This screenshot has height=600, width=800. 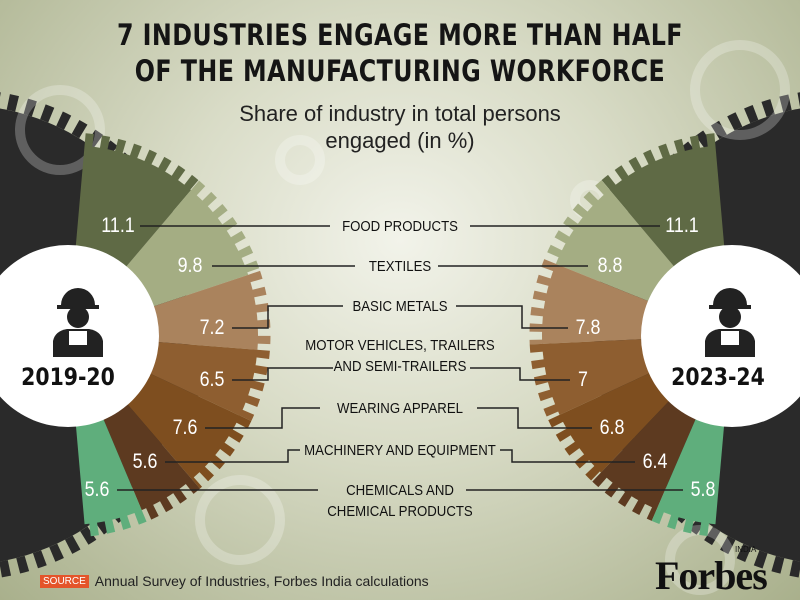 What do you see at coordinates (746, 549) in the screenshot?
I see `logo-sub: INDIA` at bounding box center [746, 549].